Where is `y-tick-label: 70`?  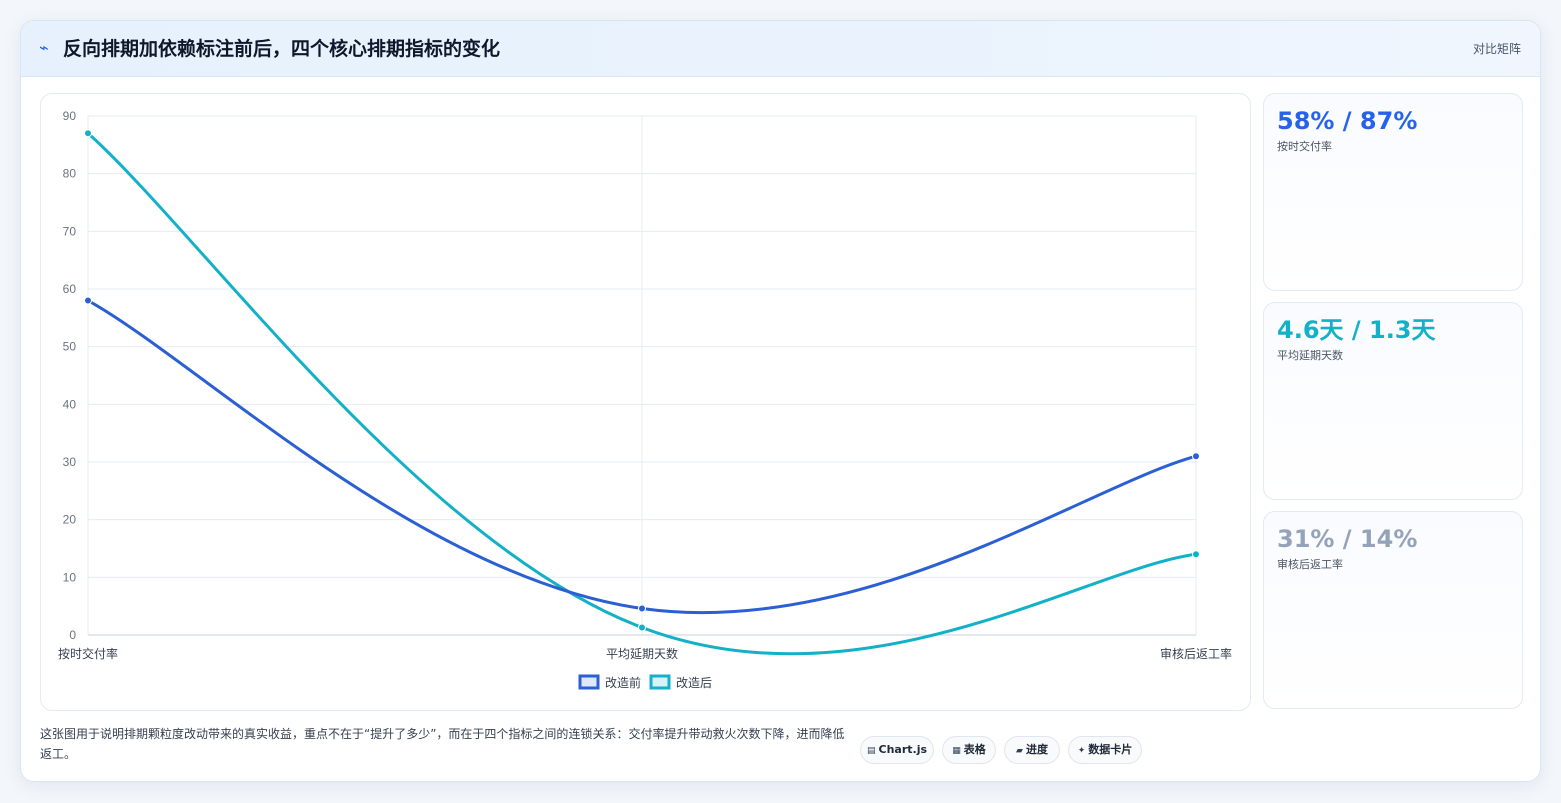
y-tick-label: 70 is located at coordinates (70, 231).